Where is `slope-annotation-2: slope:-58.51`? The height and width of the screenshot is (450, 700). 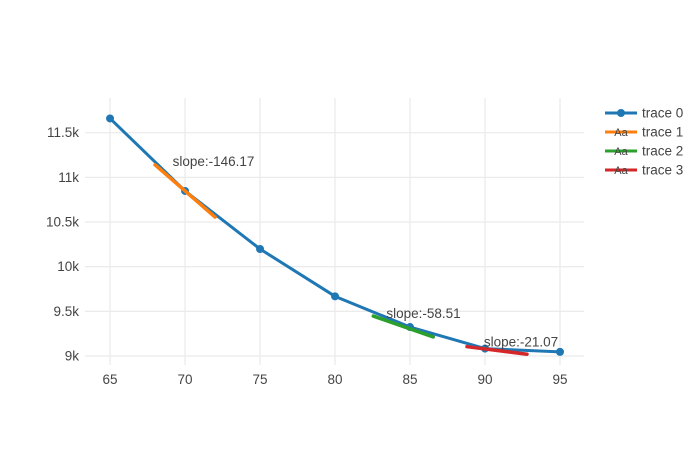 slope-annotation-2: slope:-58.51 is located at coordinates (423, 313).